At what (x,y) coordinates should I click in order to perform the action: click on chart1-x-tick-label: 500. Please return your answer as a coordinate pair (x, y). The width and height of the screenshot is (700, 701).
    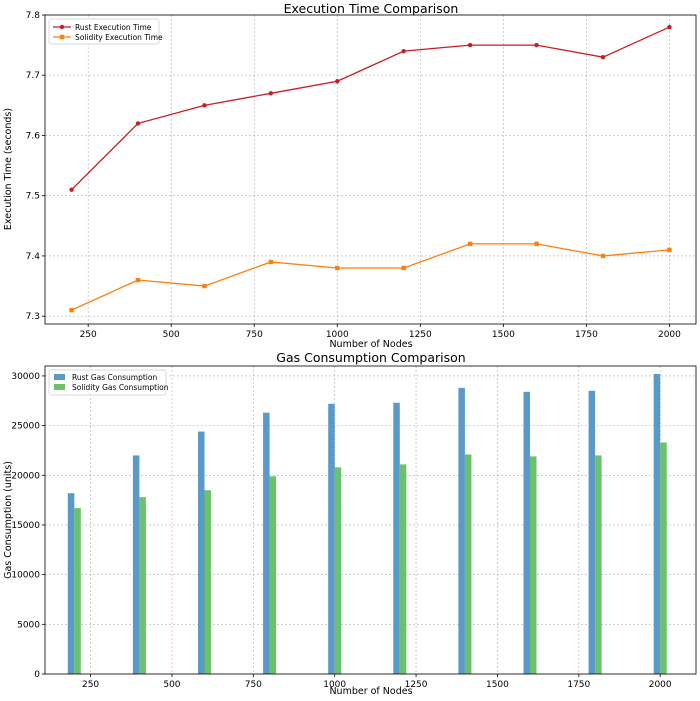
    Looking at the image, I should click on (171, 335).